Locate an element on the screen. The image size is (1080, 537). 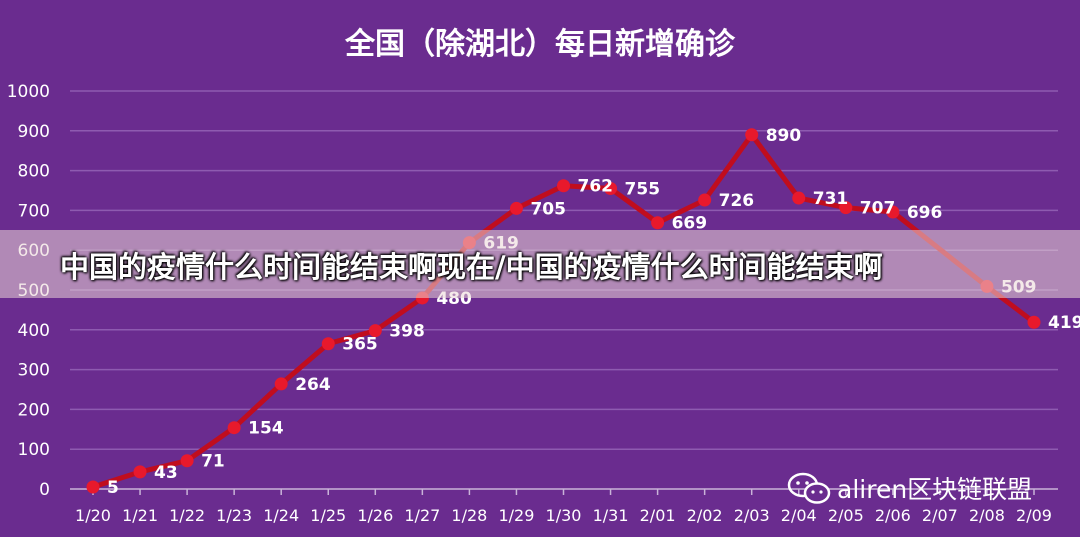
y-tick-label: 800 is located at coordinates (34, 172).